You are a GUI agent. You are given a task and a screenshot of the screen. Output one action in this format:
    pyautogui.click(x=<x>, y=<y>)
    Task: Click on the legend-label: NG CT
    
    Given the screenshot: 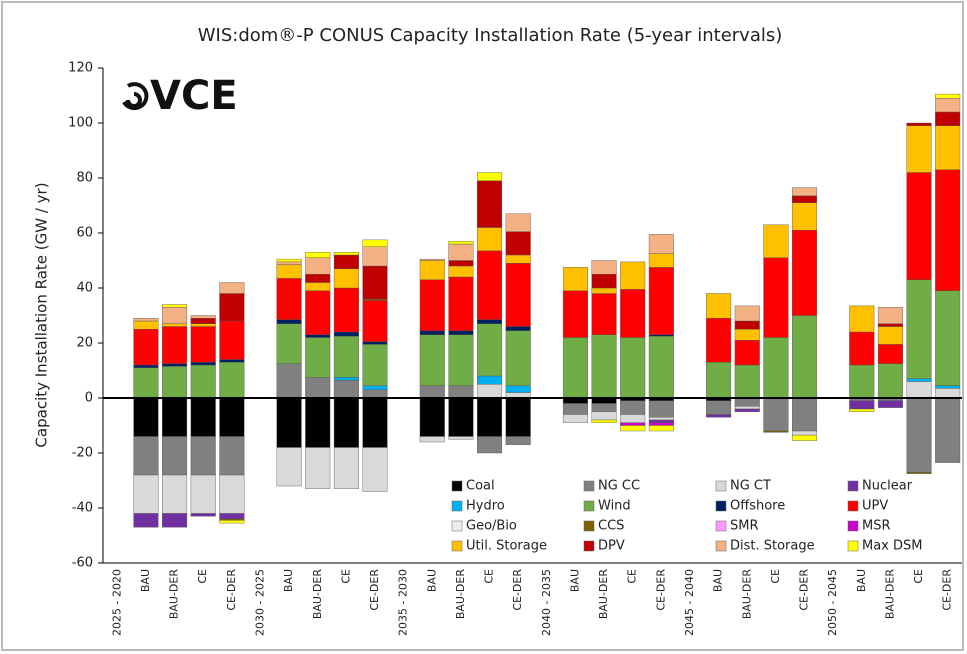 What is the action you would take?
    pyautogui.click(x=750, y=486)
    